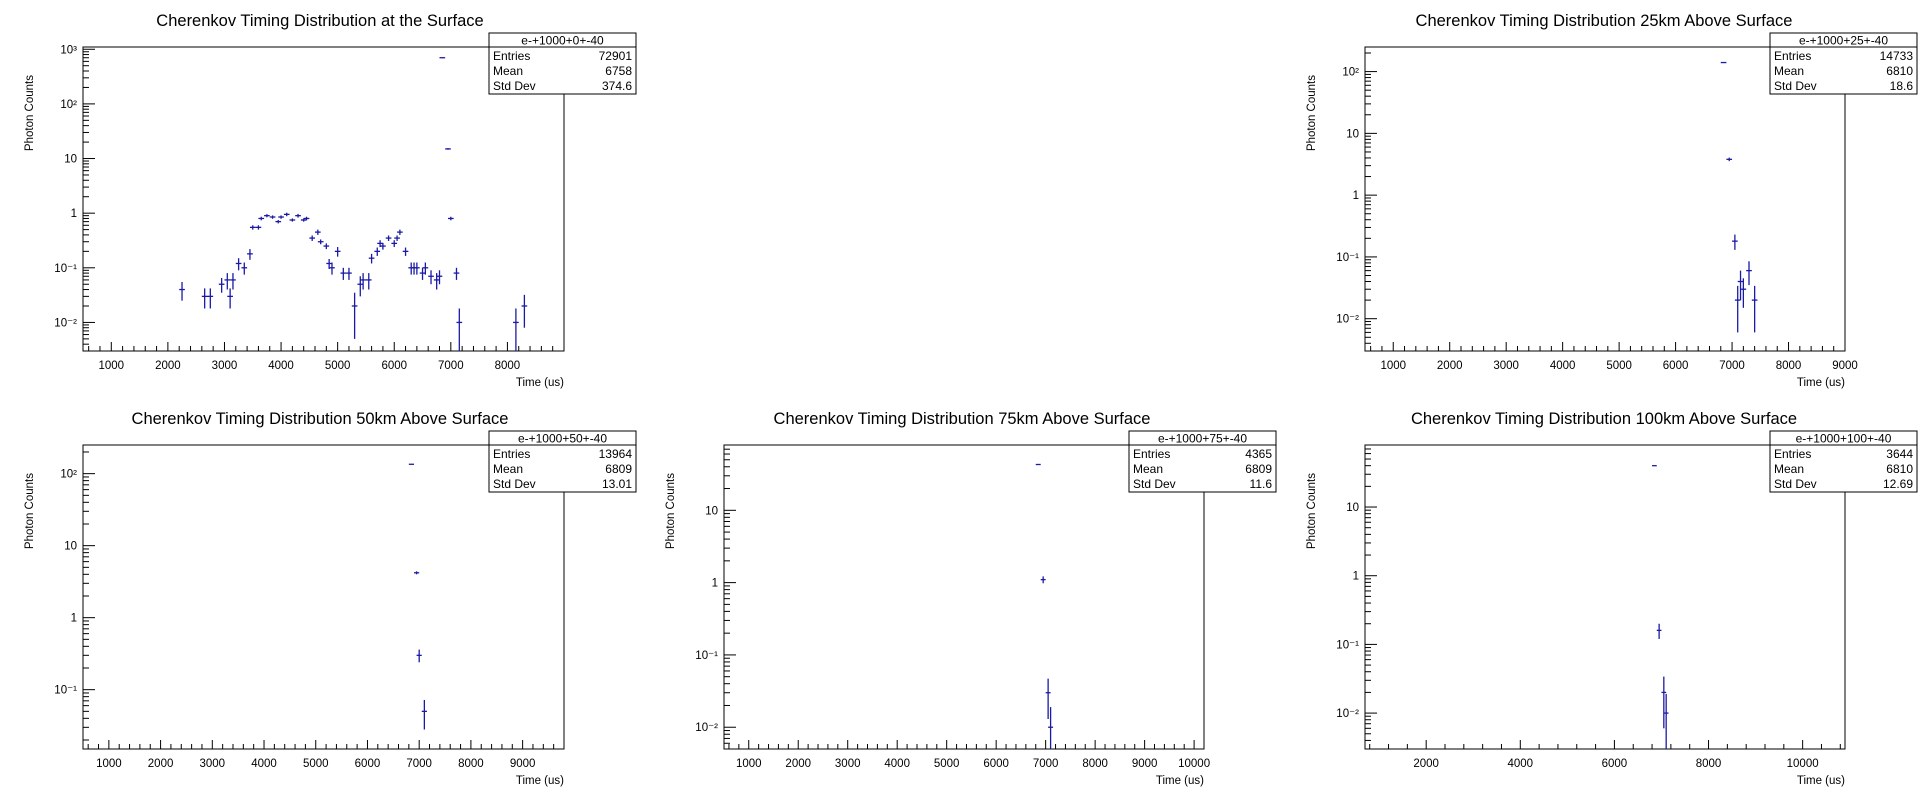 The width and height of the screenshot is (1918, 793). Describe the element at coordinates (1902, 86) in the screenshot. I see `stats-std-dev-value: 18.6` at that location.